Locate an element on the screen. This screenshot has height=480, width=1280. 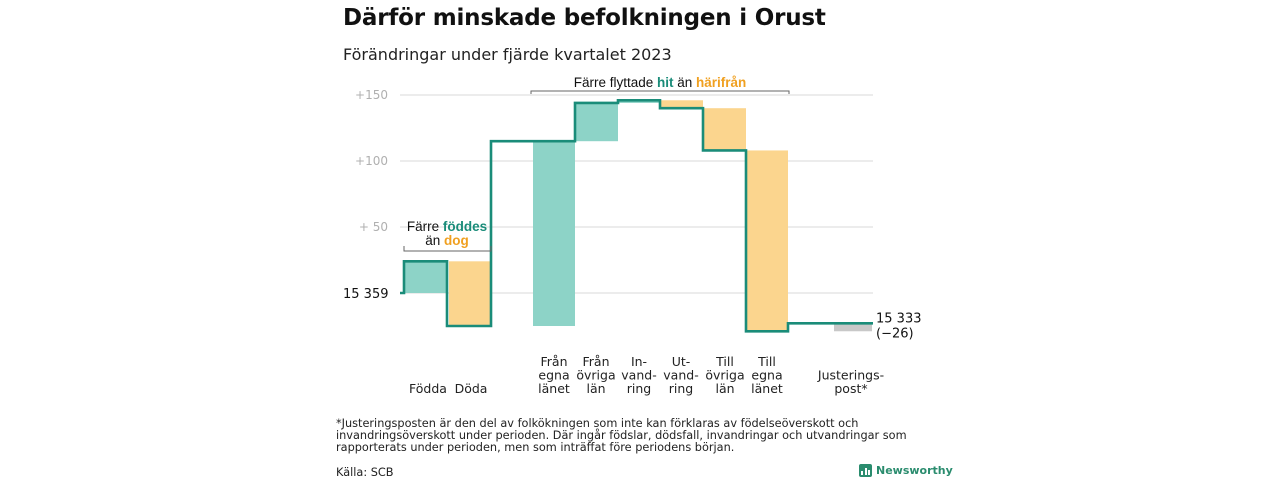
category-label: Födda is located at coordinates (428, 388).